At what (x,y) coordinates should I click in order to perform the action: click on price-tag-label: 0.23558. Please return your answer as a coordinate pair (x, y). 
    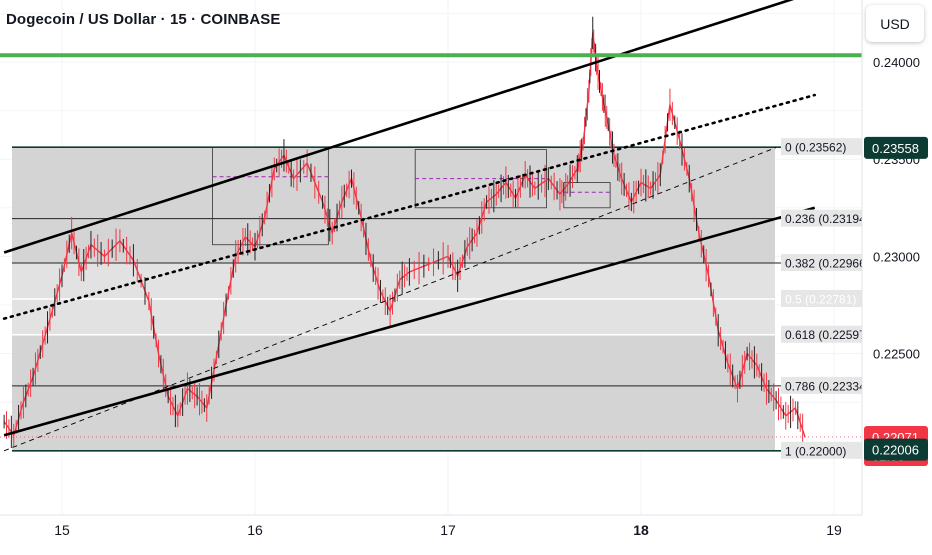
    Looking at the image, I should click on (895, 148).